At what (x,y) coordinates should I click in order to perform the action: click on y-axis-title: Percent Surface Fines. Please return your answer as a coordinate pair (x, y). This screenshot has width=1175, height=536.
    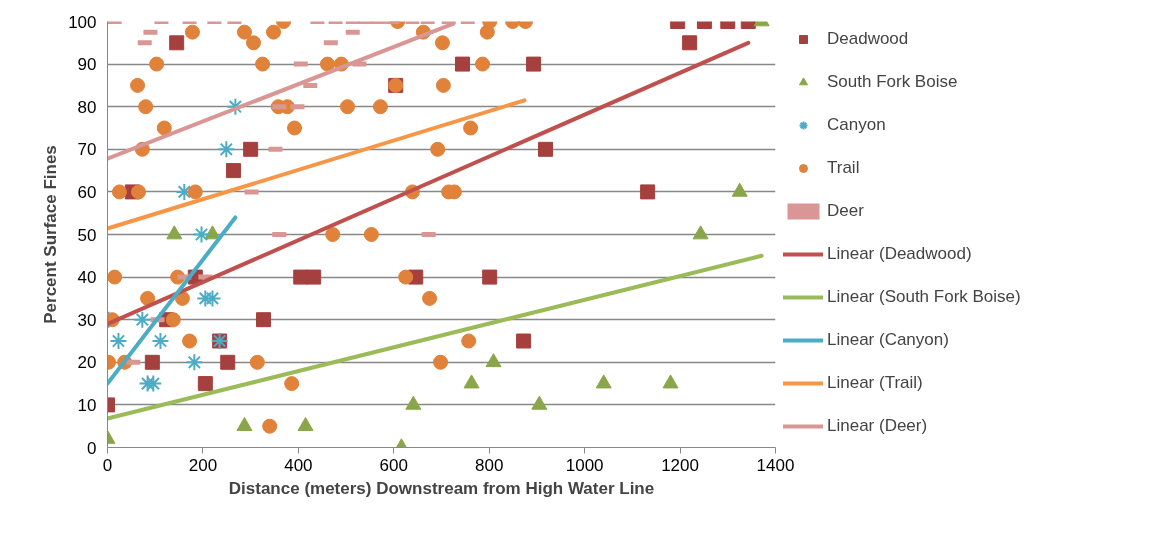
    Looking at the image, I should click on (51, 234).